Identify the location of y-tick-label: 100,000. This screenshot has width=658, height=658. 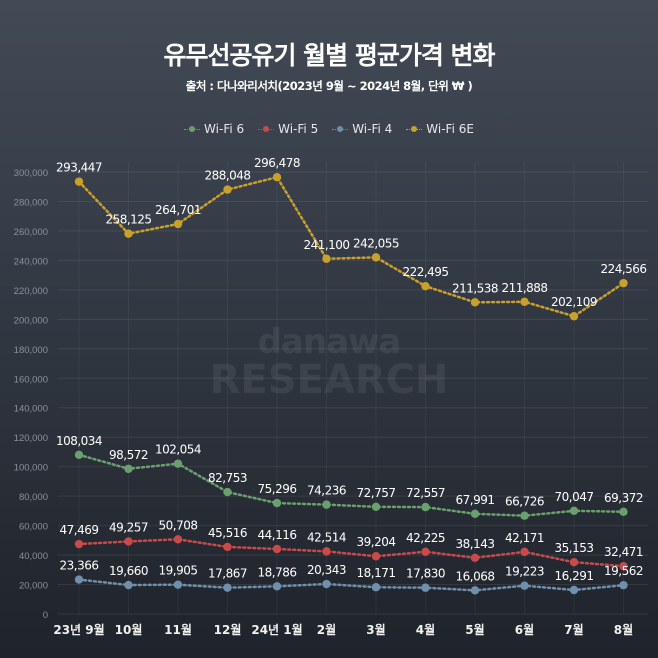
(31, 468).